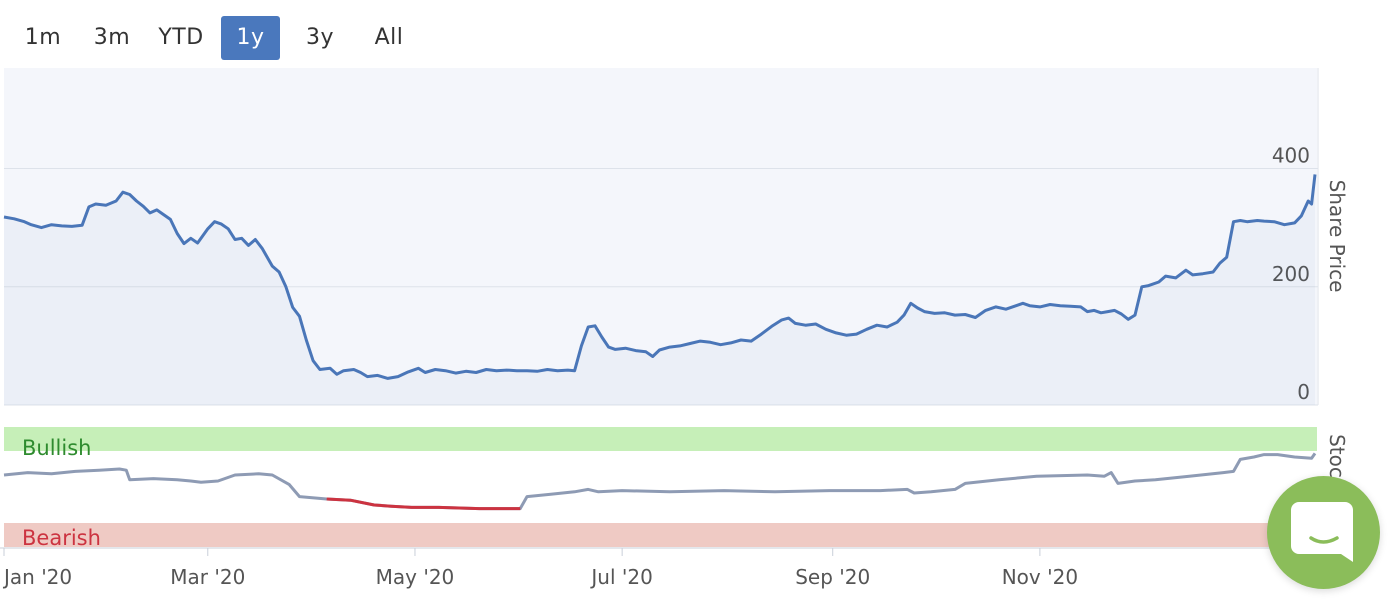  I want to click on x-tick-label: Jul '20, so click(620, 577).